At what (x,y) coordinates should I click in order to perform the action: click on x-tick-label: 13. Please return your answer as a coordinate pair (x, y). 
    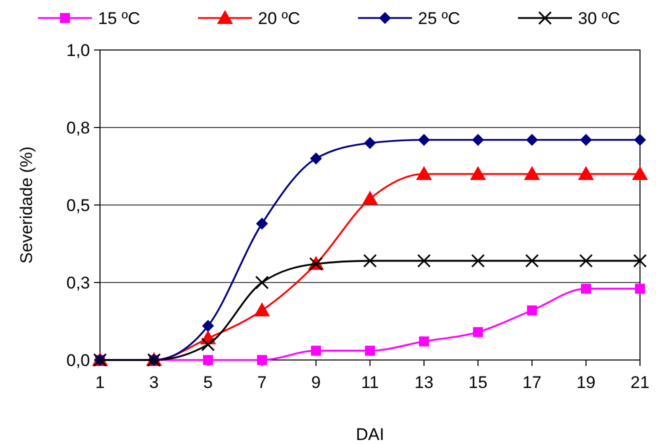
    Looking at the image, I should click on (424, 382).